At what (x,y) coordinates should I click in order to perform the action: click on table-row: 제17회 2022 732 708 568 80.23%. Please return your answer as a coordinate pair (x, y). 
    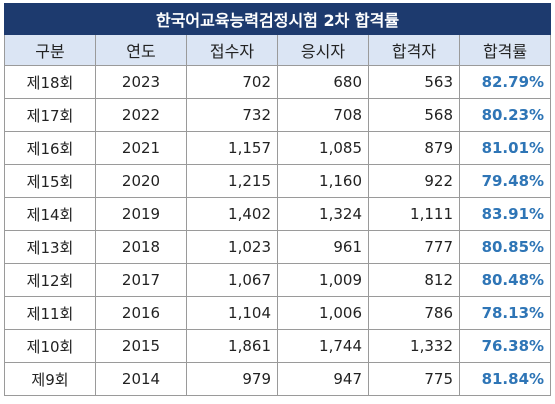
    Looking at the image, I should click on (278, 115).